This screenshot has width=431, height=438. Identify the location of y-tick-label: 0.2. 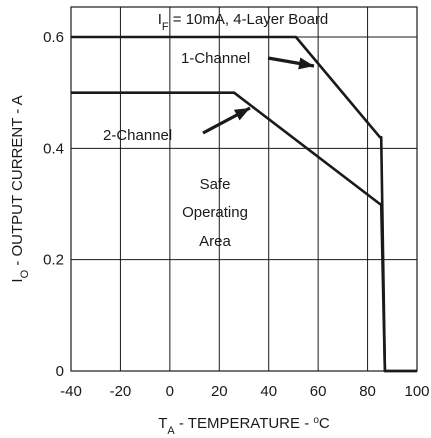
(53, 260).